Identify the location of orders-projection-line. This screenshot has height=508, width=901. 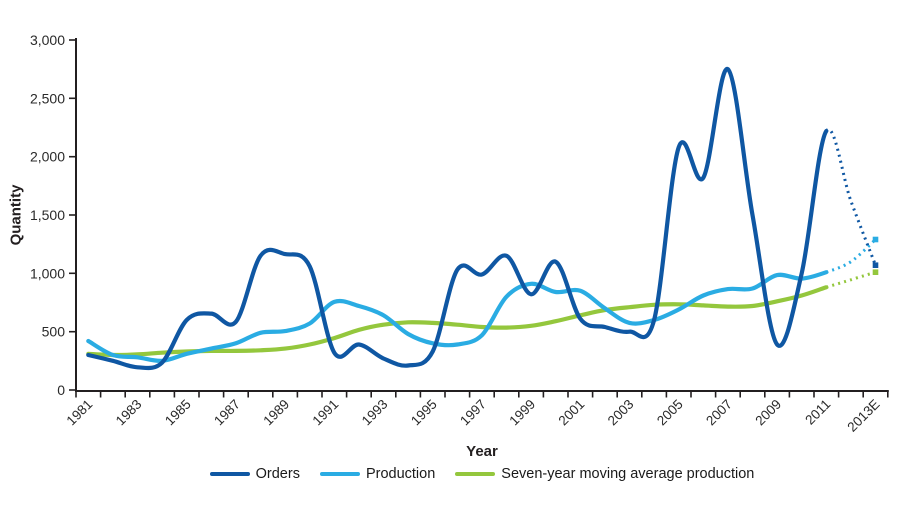
(851, 196).